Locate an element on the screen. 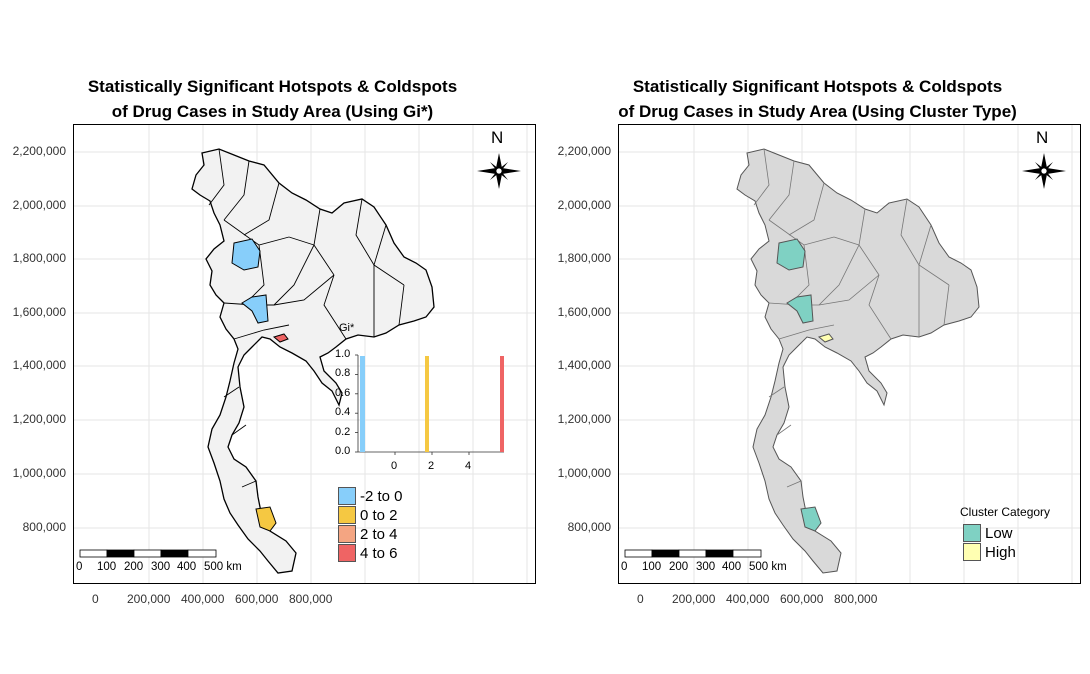 The width and height of the screenshot is (1090, 674). right-xtick: 800,000 is located at coordinates (856, 599).